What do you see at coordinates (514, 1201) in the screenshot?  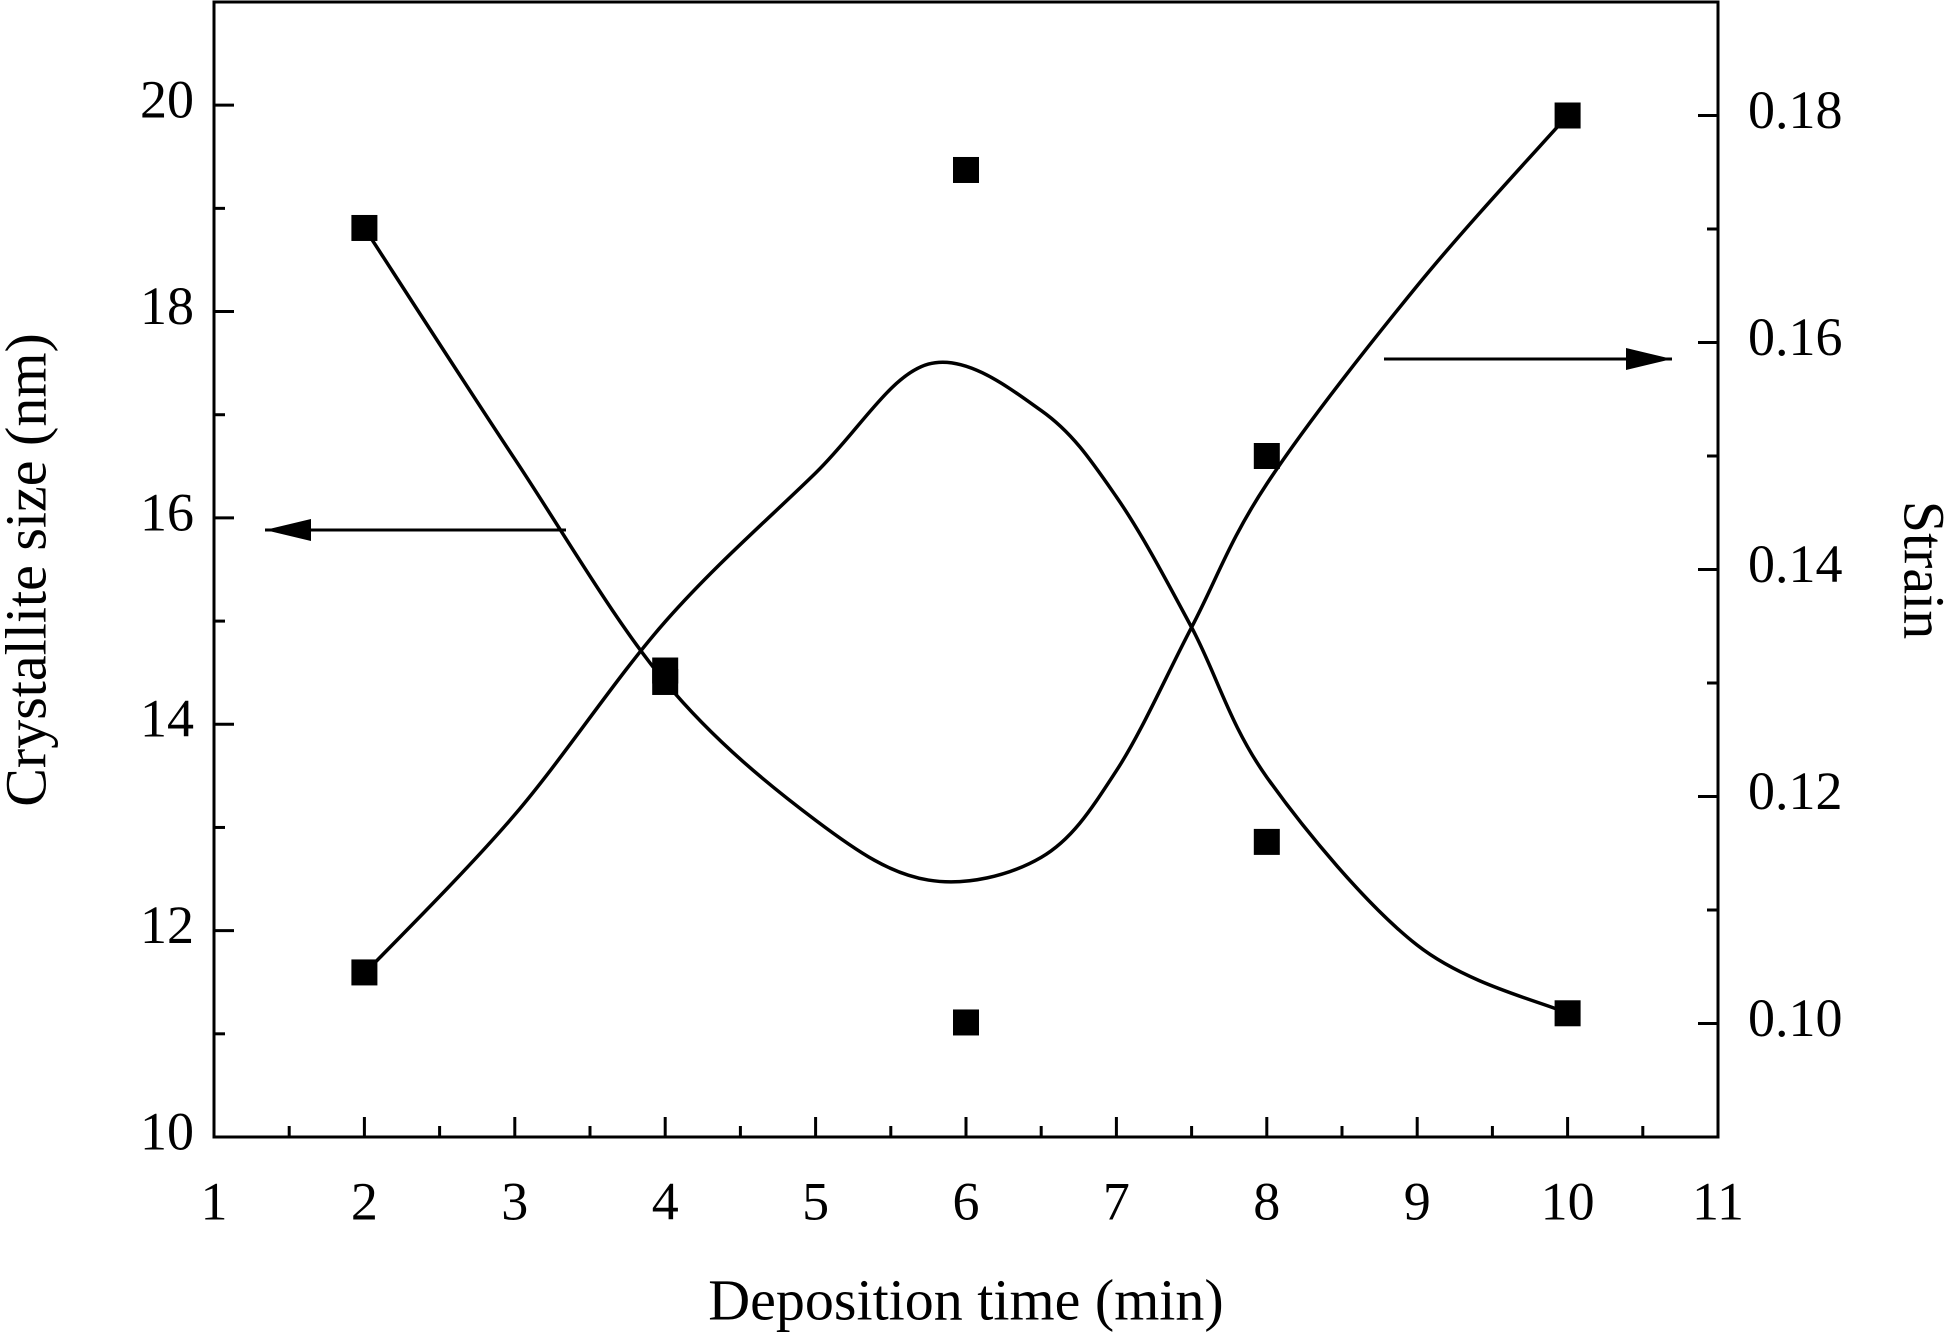 I see `x-tick-label: 3` at bounding box center [514, 1201].